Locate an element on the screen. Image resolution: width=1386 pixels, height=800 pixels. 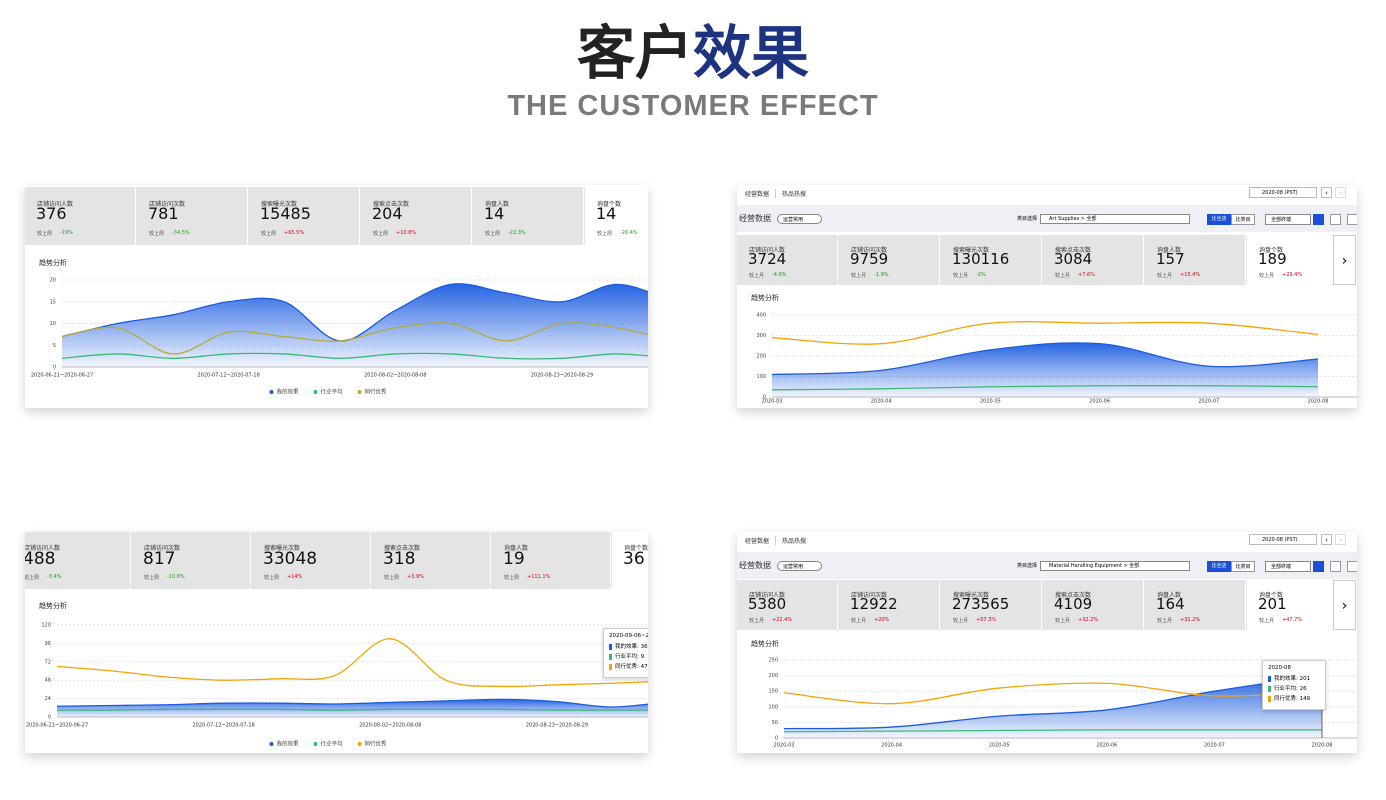
y-tick-label: 5 is located at coordinates (54, 346).